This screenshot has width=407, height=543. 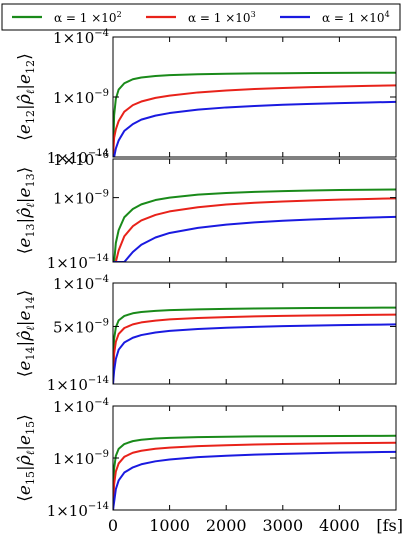 I want to click on panel-3-ytick-label-3: 1×10⁻¹⁴, so click(x=78, y=384).